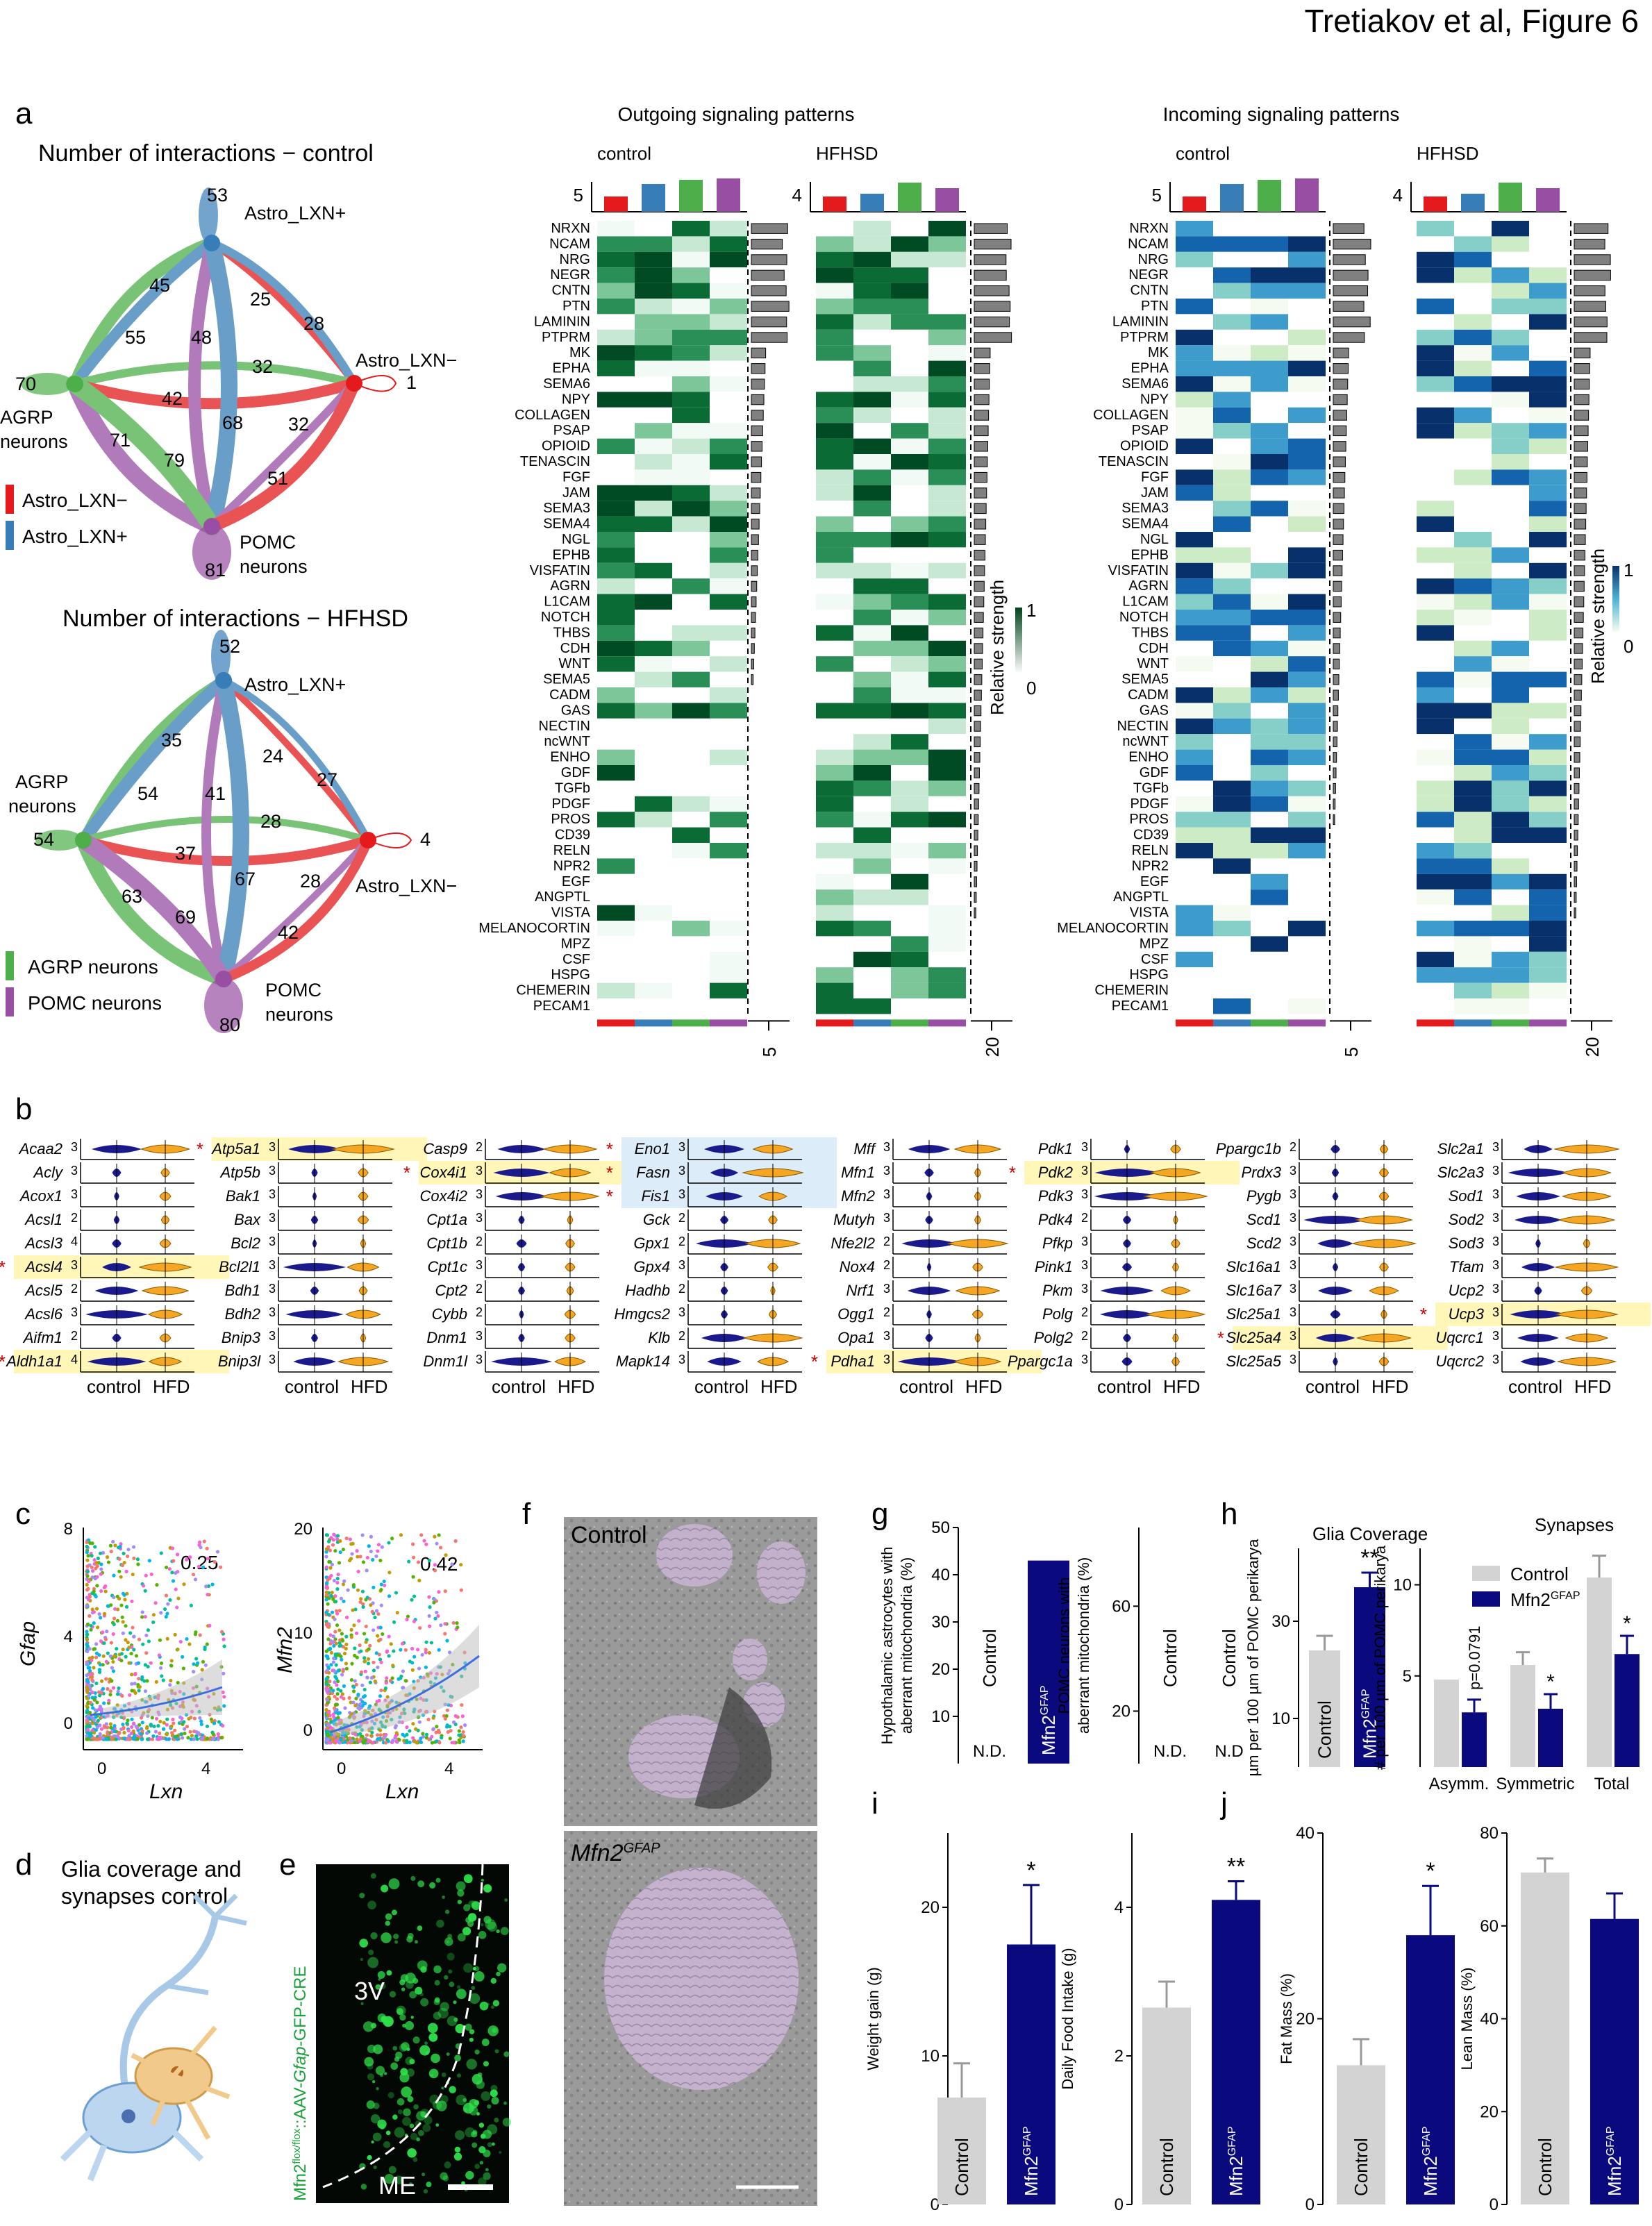 This screenshot has height=2226, width=1652. What do you see at coordinates (295, 213) in the screenshot?
I see `node-label-astro-pos: Astro_LXN+` at bounding box center [295, 213].